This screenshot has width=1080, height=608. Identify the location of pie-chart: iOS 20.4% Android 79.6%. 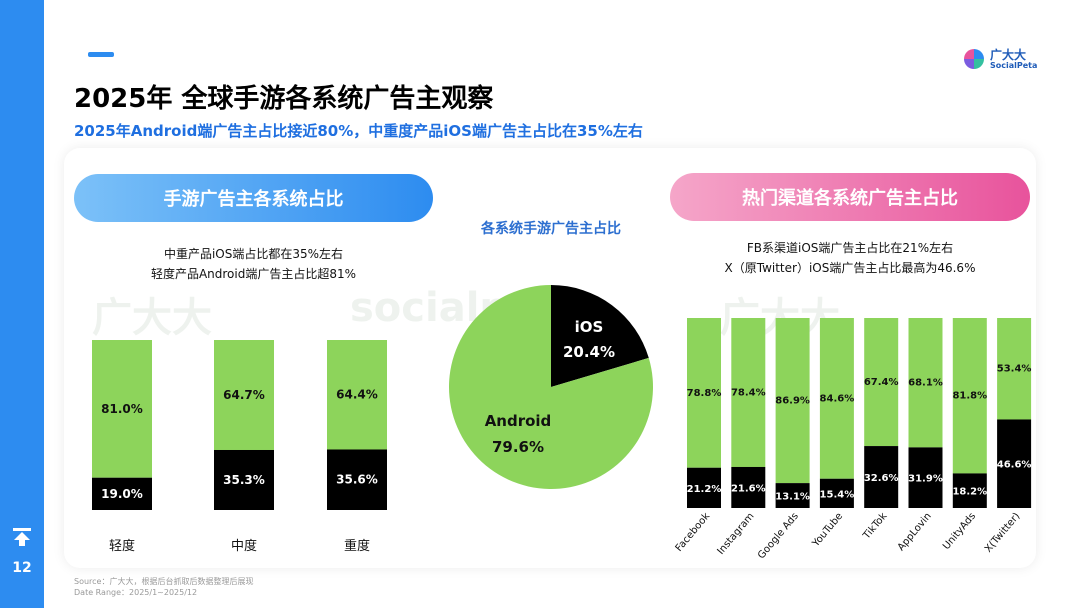
(551, 387).